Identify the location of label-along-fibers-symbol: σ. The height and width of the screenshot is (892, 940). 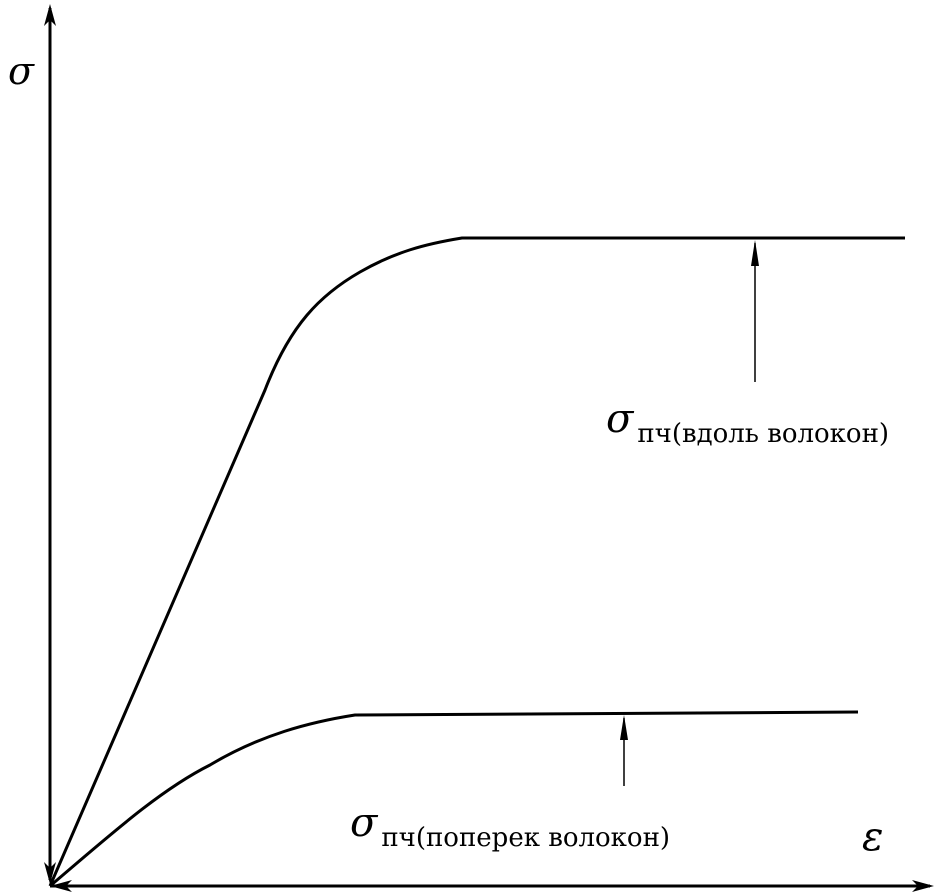
(620, 419).